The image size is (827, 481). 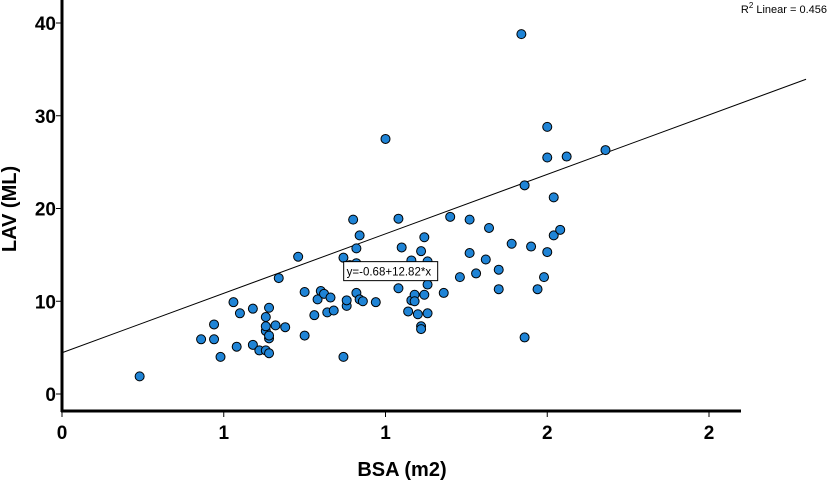 I want to click on y-tick-label: 20, so click(x=45, y=210).